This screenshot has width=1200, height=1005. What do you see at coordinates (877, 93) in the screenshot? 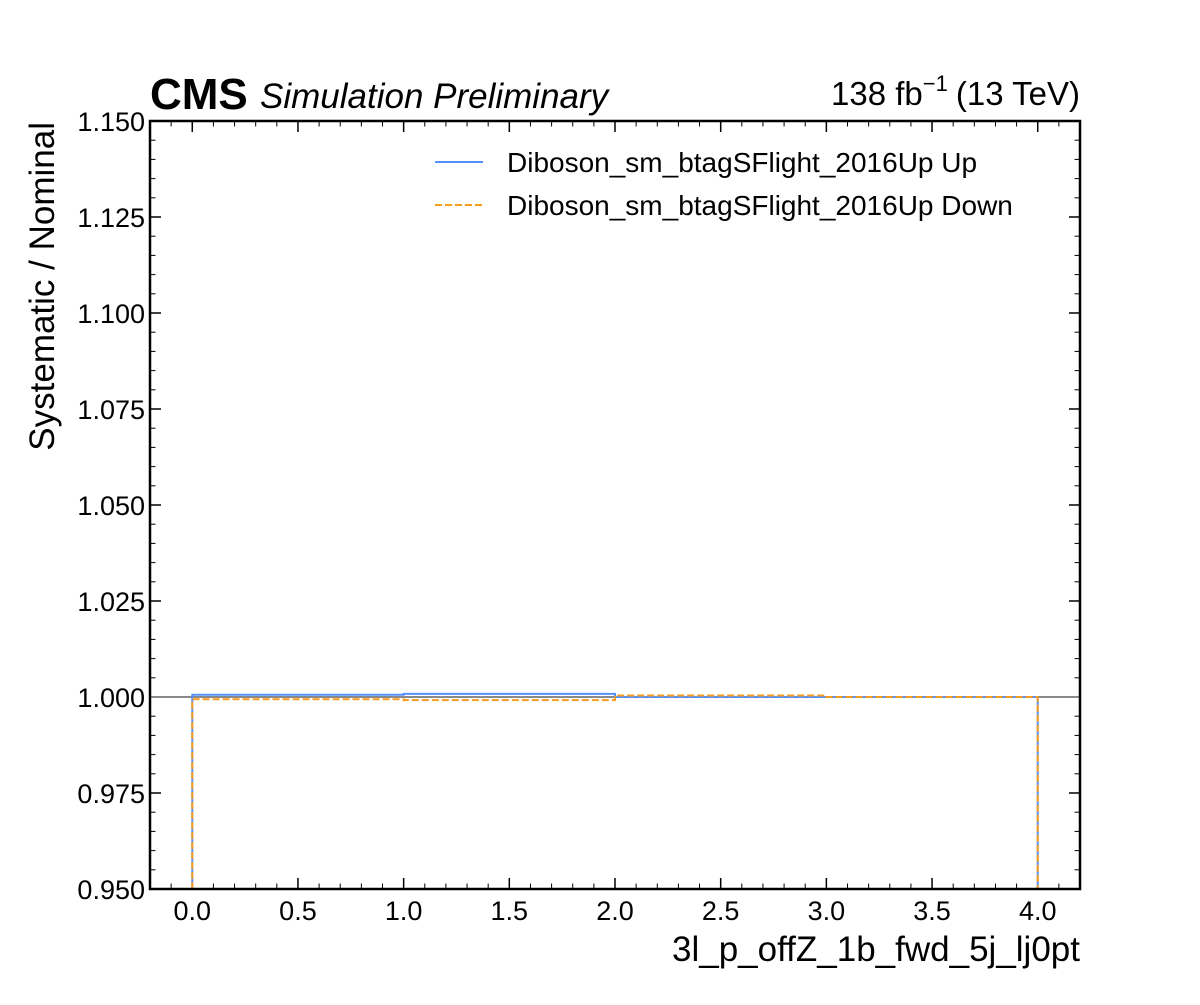
I see `luminosity-value: 138 fb` at bounding box center [877, 93].